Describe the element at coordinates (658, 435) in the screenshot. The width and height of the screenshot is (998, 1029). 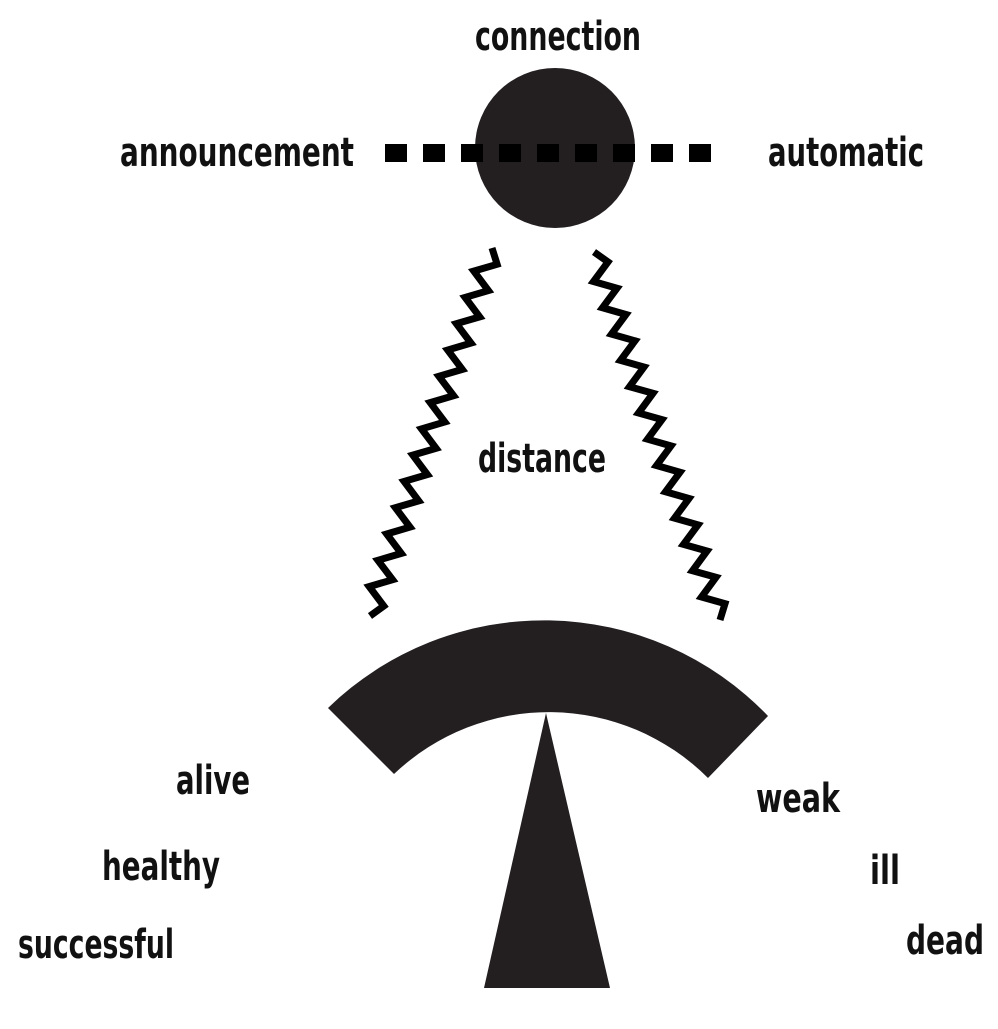
I see `zigzag-line-right` at that location.